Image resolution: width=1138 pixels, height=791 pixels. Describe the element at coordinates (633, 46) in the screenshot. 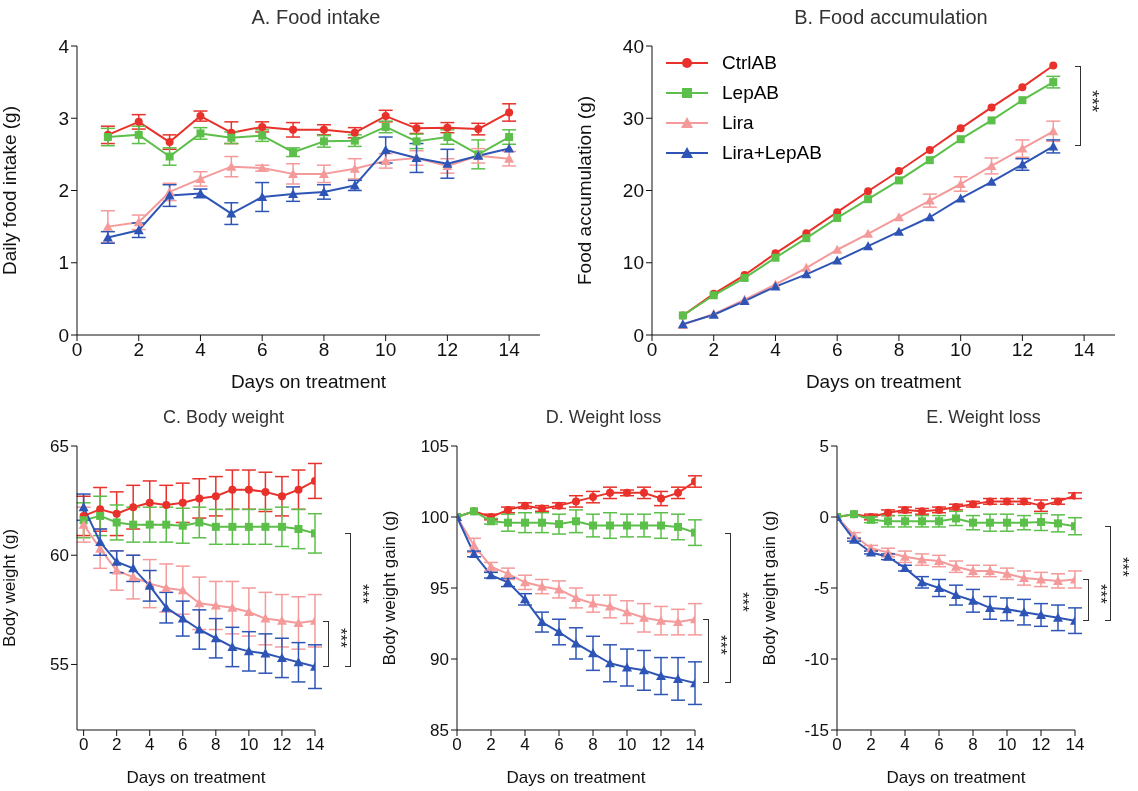

I see `y-tick-label: 40` at that location.